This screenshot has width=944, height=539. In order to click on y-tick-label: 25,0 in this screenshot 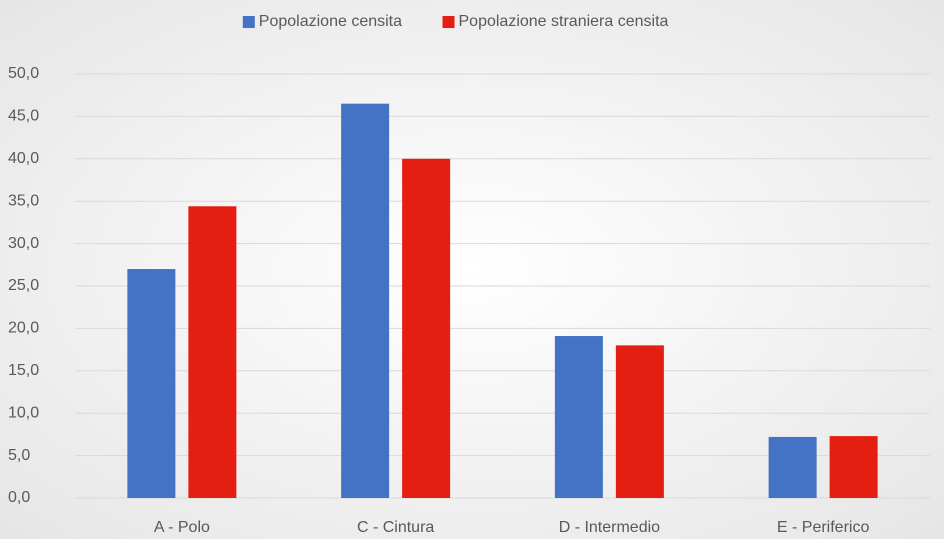, I will do `click(23, 285)`.